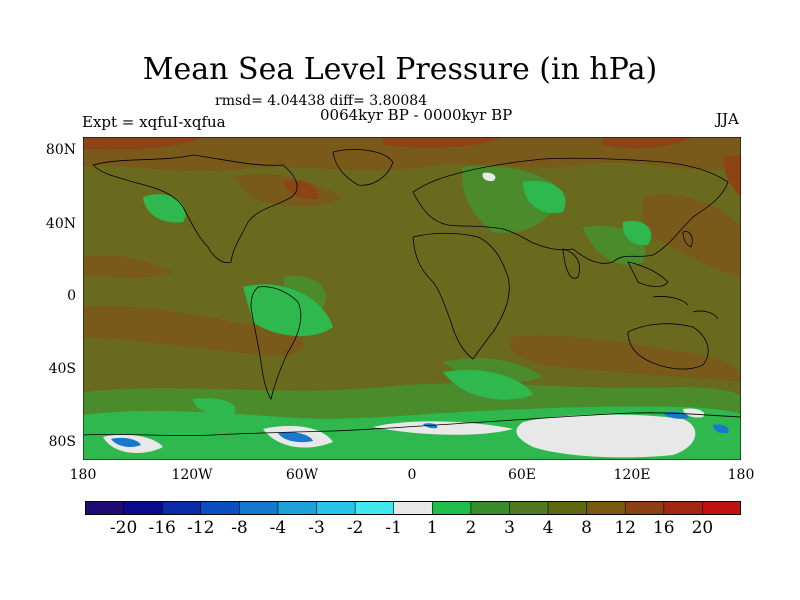 The image size is (800, 600). I want to click on colorbar-label: 20, so click(702, 528).